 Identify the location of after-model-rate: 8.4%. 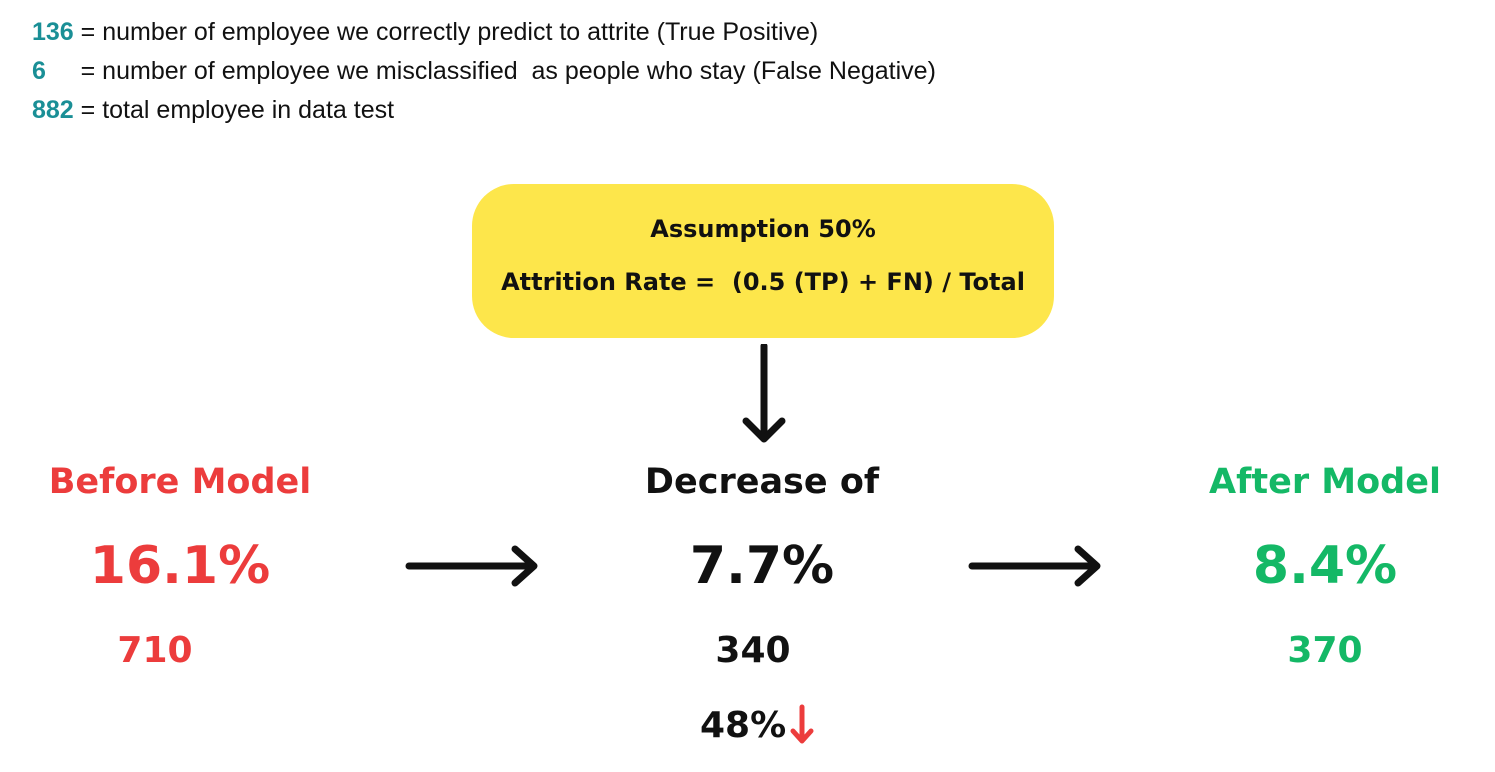
(1325, 566).